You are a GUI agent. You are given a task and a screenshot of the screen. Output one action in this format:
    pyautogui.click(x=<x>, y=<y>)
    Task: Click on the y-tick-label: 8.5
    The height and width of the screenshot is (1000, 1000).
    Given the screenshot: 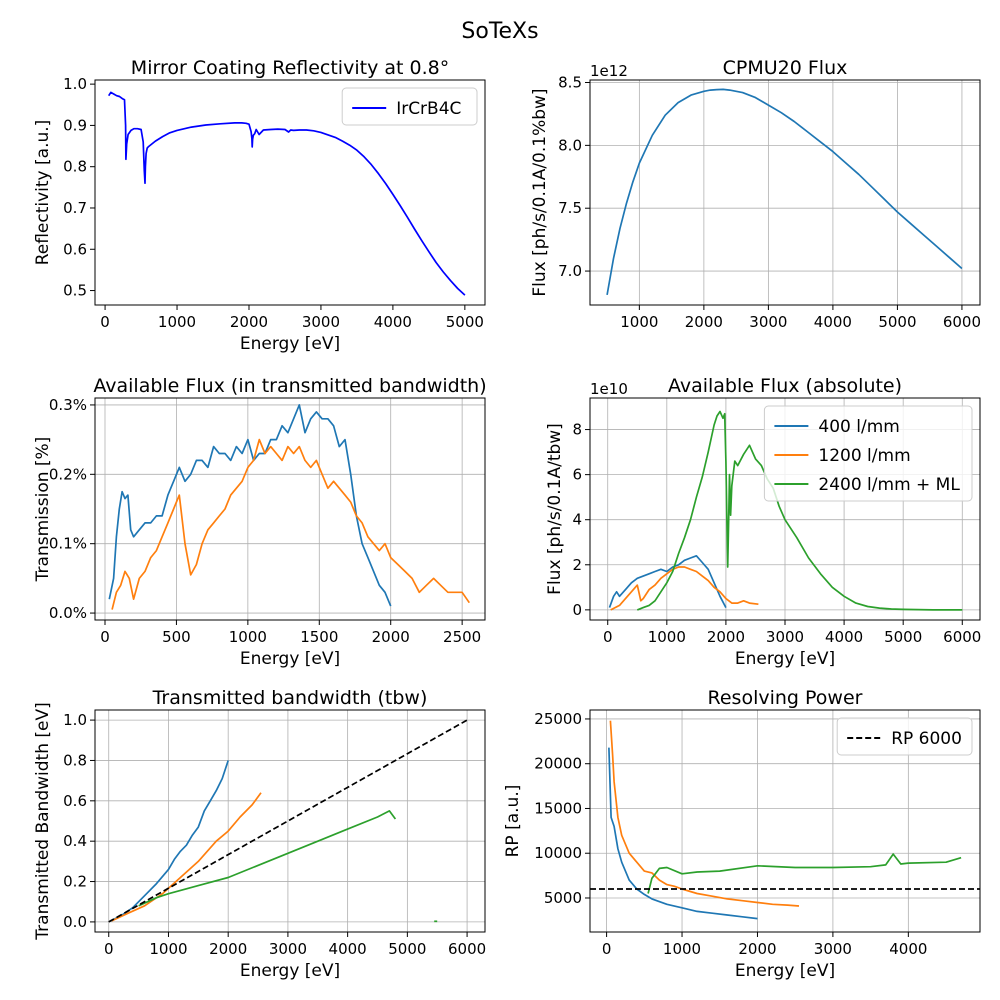 What is the action you would take?
    pyautogui.click(x=570, y=83)
    